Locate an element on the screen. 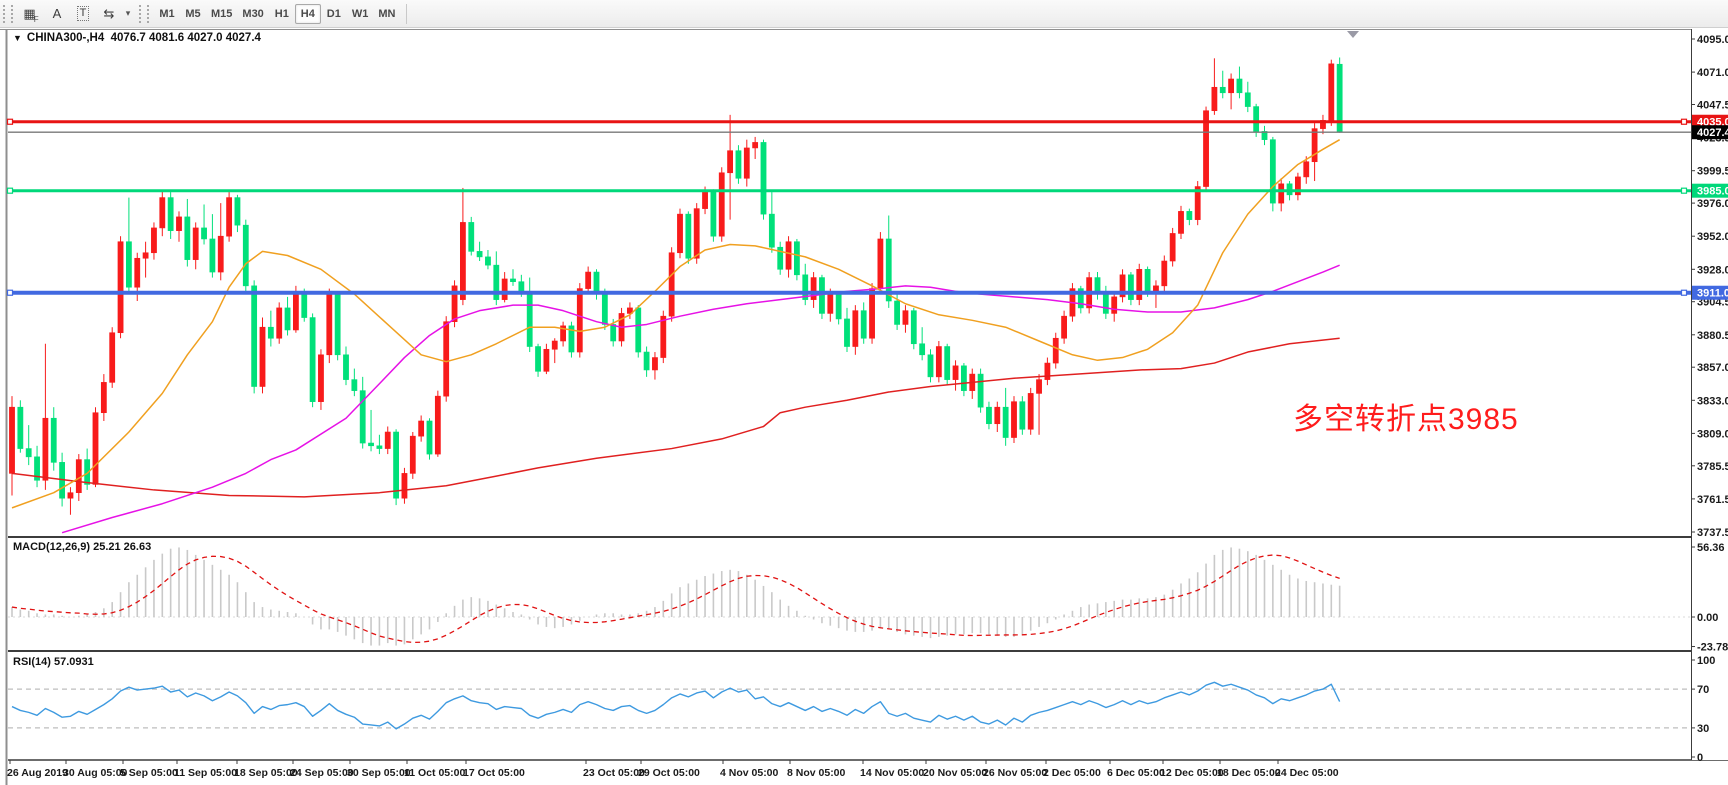 The height and width of the screenshot is (785, 1728). chart-text-annotation: 多空转折点3985 is located at coordinates (1406, 419).